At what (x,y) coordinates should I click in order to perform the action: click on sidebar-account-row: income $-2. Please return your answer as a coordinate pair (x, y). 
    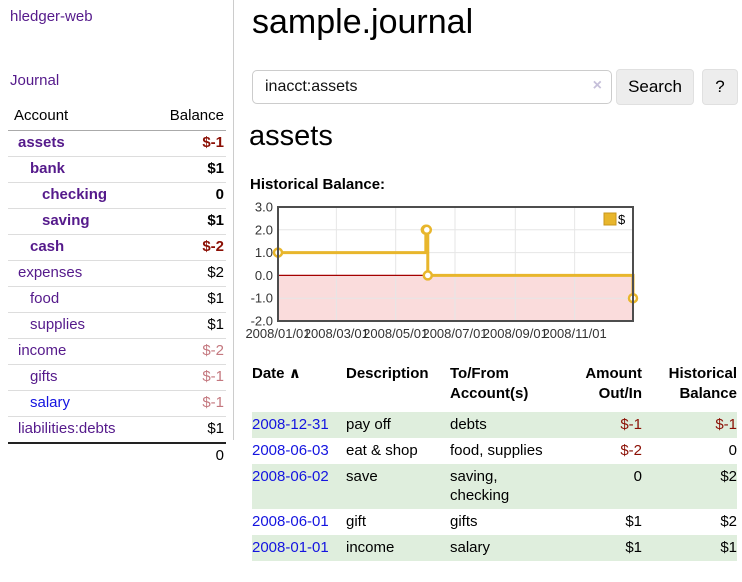
    Looking at the image, I should click on (117, 351).